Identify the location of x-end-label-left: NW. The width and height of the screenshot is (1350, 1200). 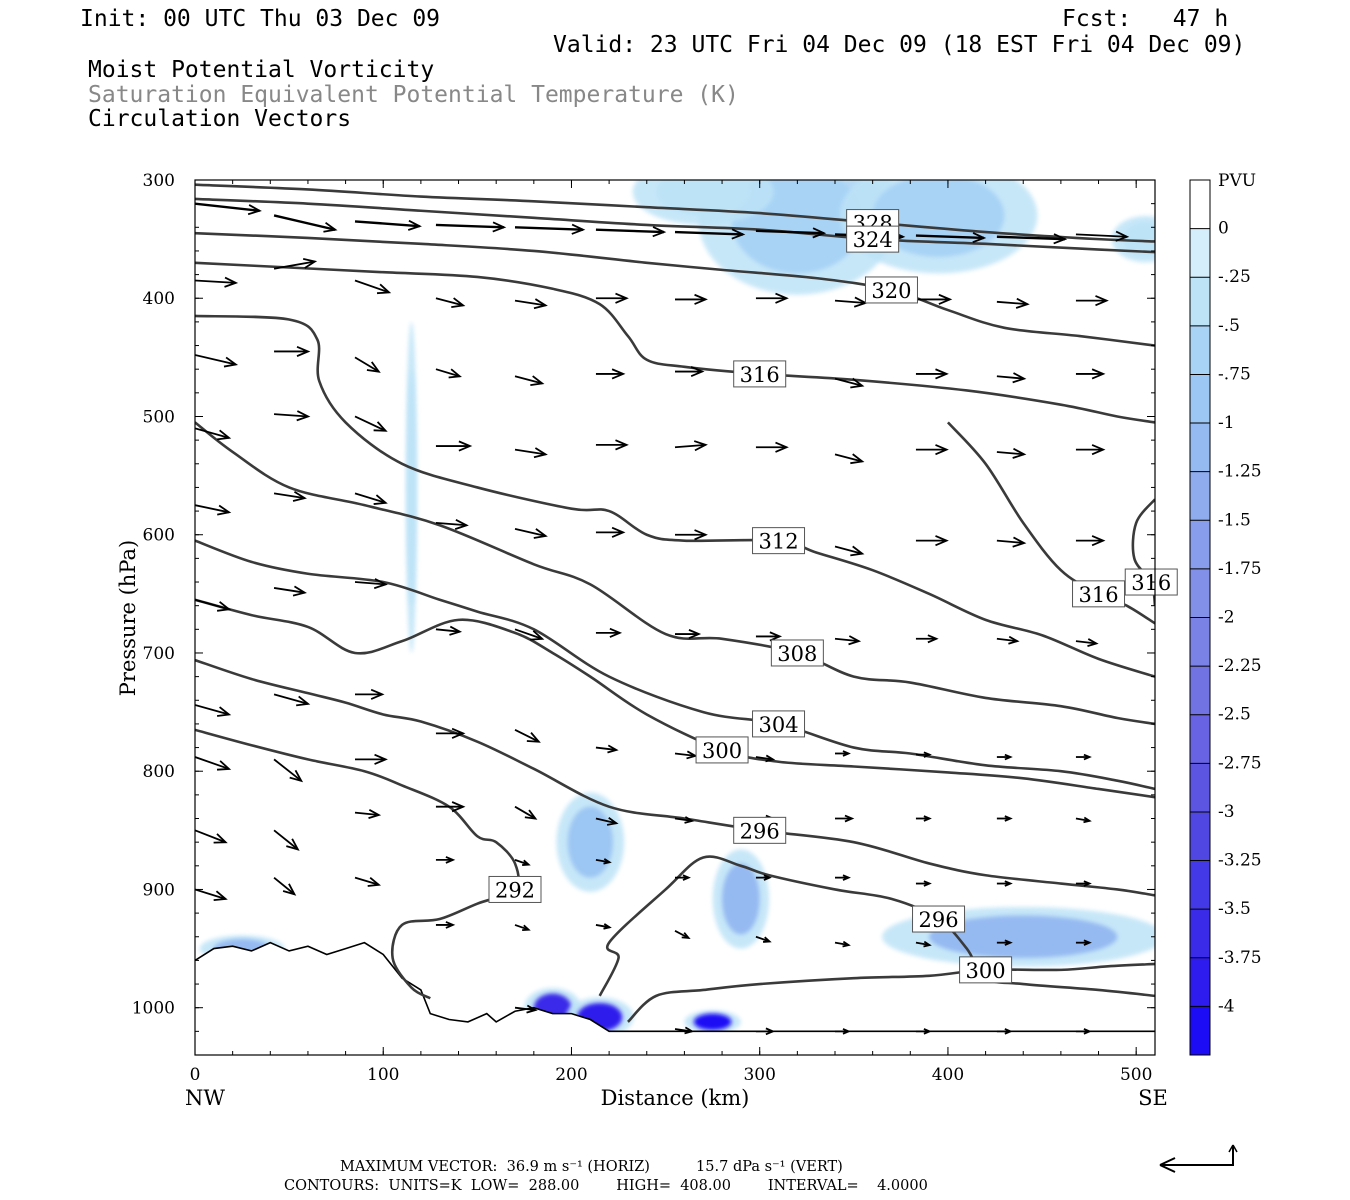
(205, 1098).